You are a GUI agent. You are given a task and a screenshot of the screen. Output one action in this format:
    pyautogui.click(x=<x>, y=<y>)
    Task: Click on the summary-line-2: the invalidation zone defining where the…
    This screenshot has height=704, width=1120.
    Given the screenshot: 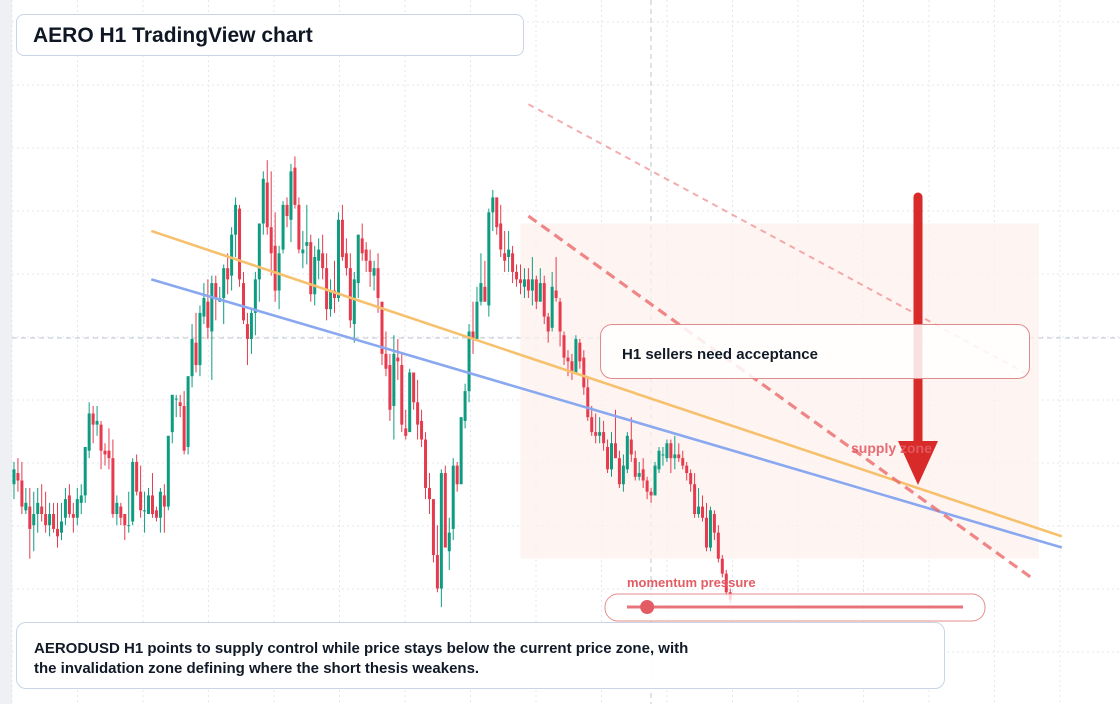 What is the action you would take?
    pyautogui.click(x=257, y=668)
    